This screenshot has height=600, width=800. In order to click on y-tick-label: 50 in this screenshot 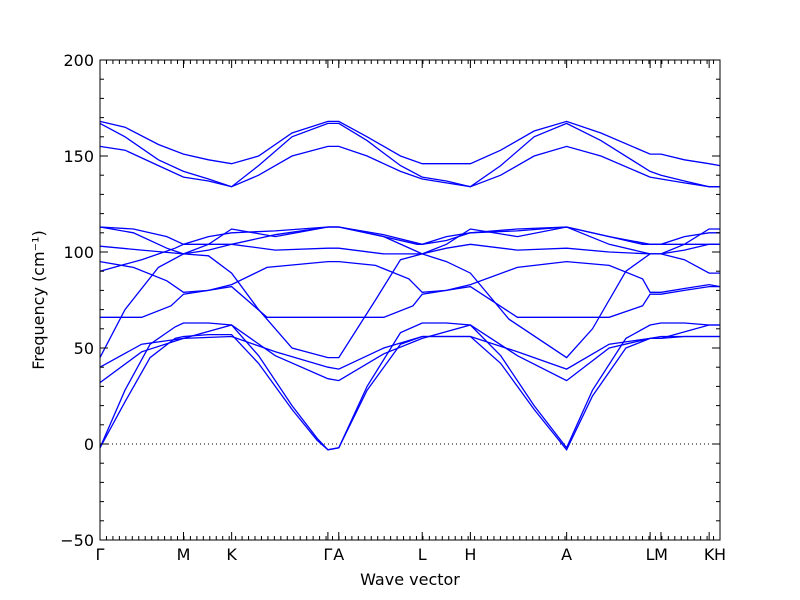, I will do `click(84, 348)`.